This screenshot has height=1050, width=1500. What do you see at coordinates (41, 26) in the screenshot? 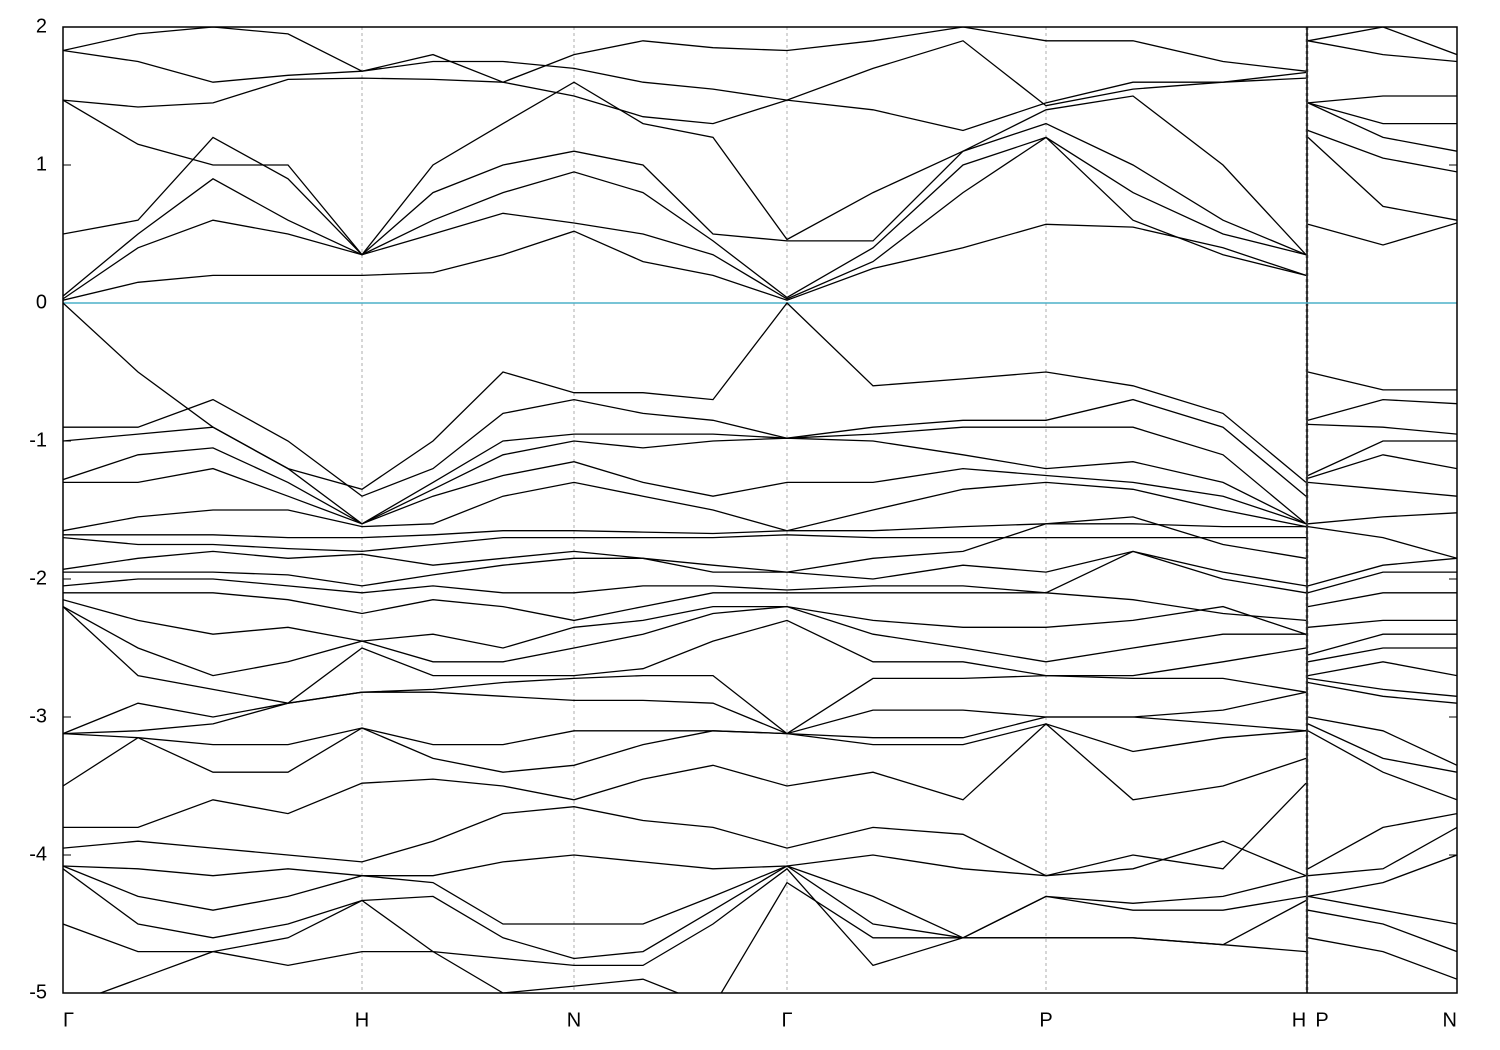
I see `y-tick-label: 2` at bounding box center [41, 26].